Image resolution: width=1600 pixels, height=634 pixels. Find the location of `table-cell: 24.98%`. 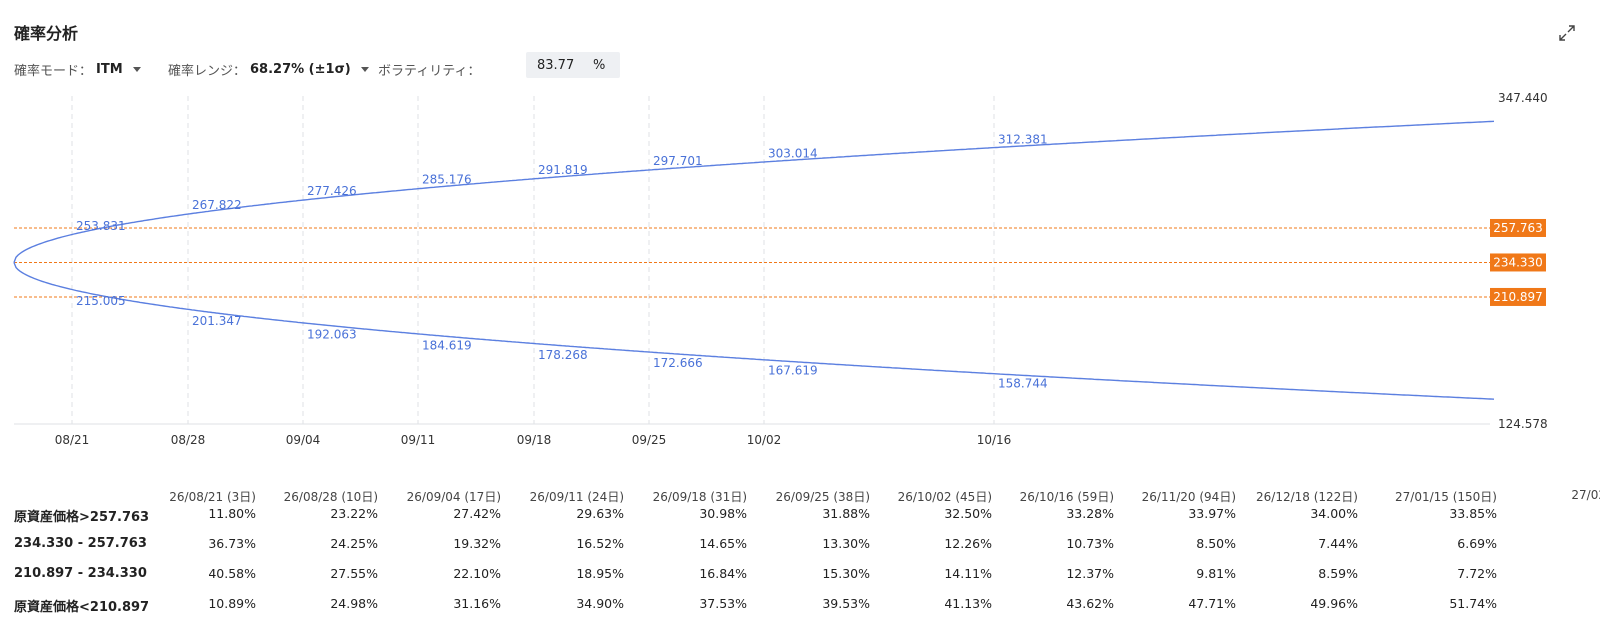

table-cell: 24.98% is located at coordinates (354, 603).